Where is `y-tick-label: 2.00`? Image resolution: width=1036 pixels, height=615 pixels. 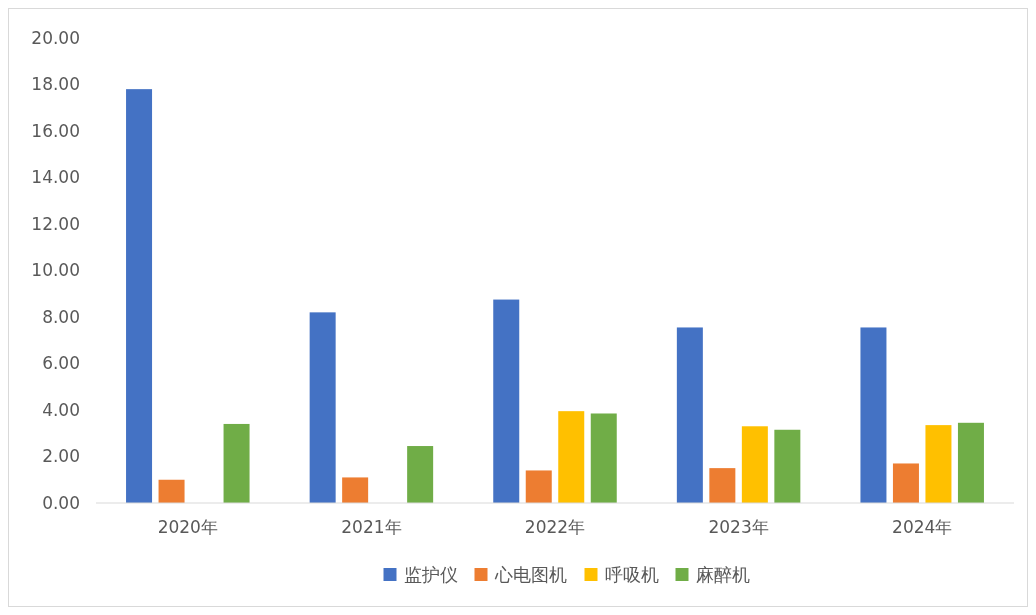 y-tick-label: 2.00 is located at coordinates (61, 456).